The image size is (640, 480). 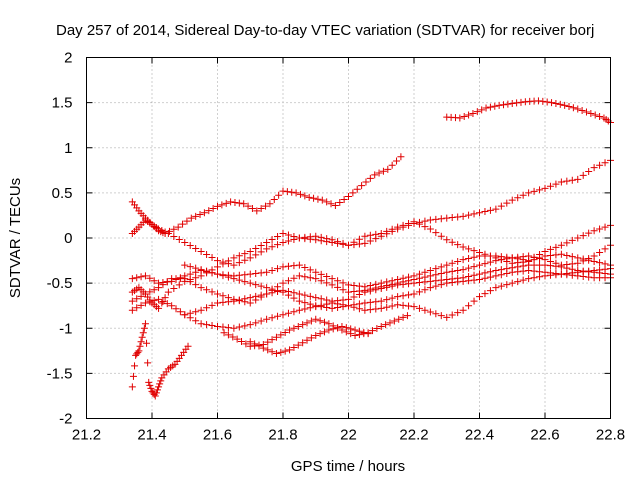 What do you see at coordinates (282, 435) in the screenshot?
I see `x-tick-label: 21.8` at bounding box center [282, 435].